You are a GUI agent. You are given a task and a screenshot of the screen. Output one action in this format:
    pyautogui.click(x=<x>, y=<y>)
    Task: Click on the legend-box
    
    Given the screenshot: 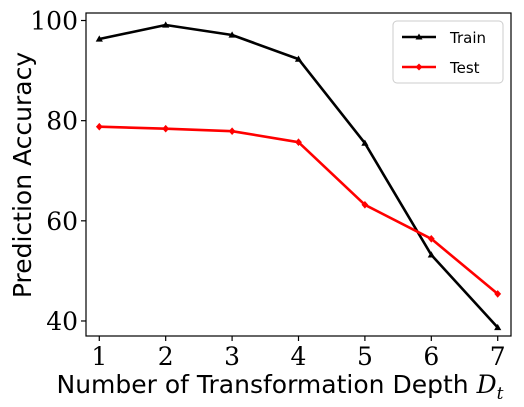 What is the action you would take?
    pyautogui.click(x=448, y=52)
    